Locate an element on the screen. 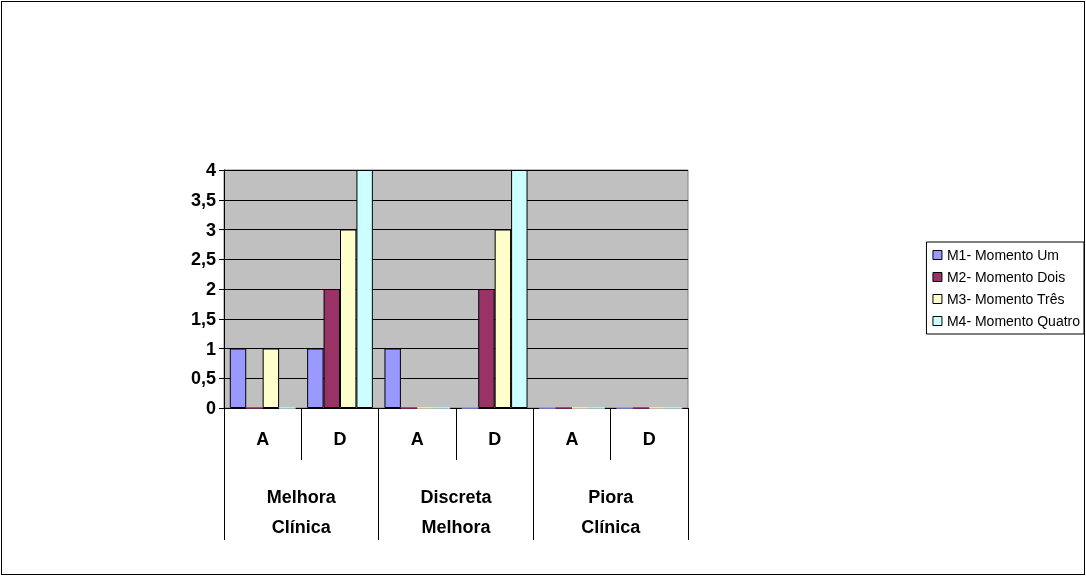 This screenshot has height=576, width=1086. text: Melhora Clínica is located at coordinates (301, 512).